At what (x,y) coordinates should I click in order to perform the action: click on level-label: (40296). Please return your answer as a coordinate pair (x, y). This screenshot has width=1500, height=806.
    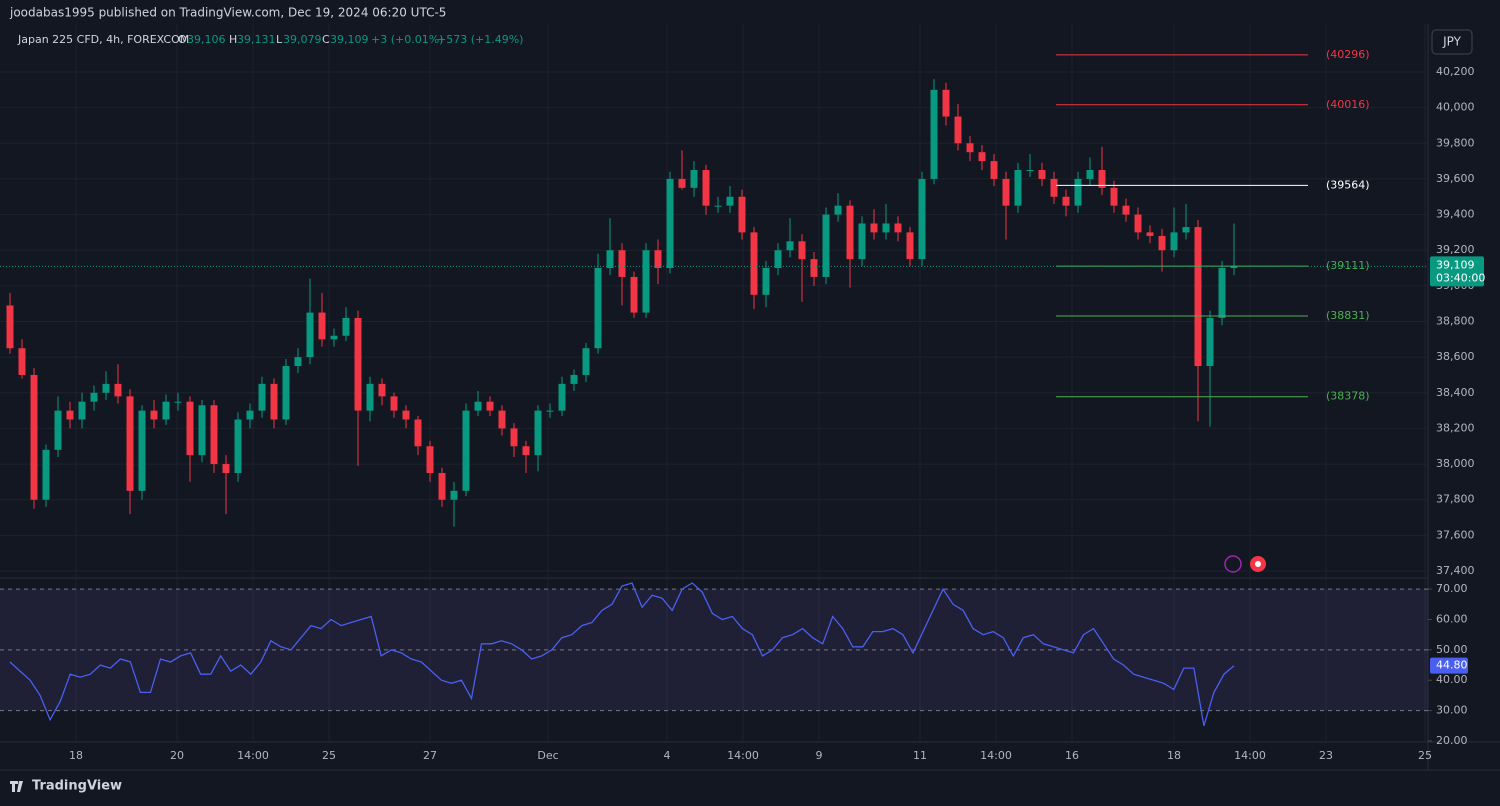
    Looking at the image, I should click on (1348, 54).